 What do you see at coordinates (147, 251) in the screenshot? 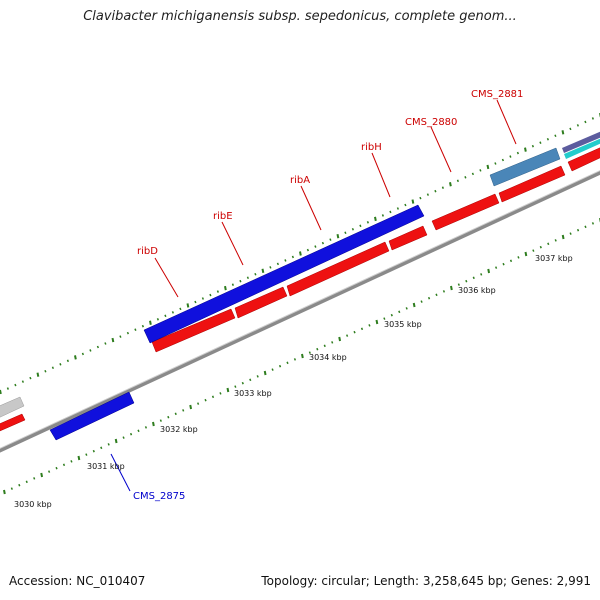
I see `gene-label-ribD: ribD` at bounding box center [147, 251].